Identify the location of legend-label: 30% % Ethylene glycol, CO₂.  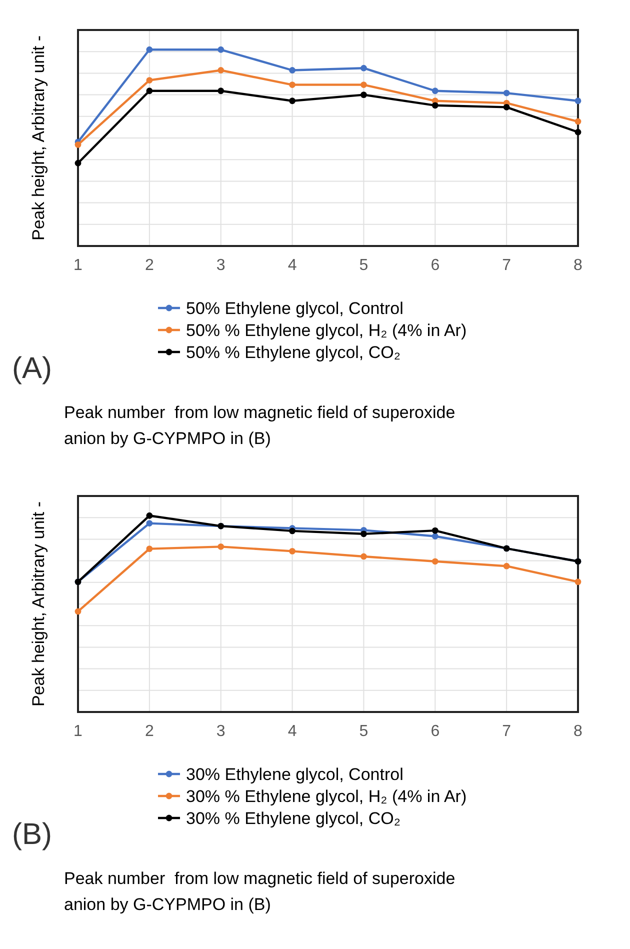
(293, 818).